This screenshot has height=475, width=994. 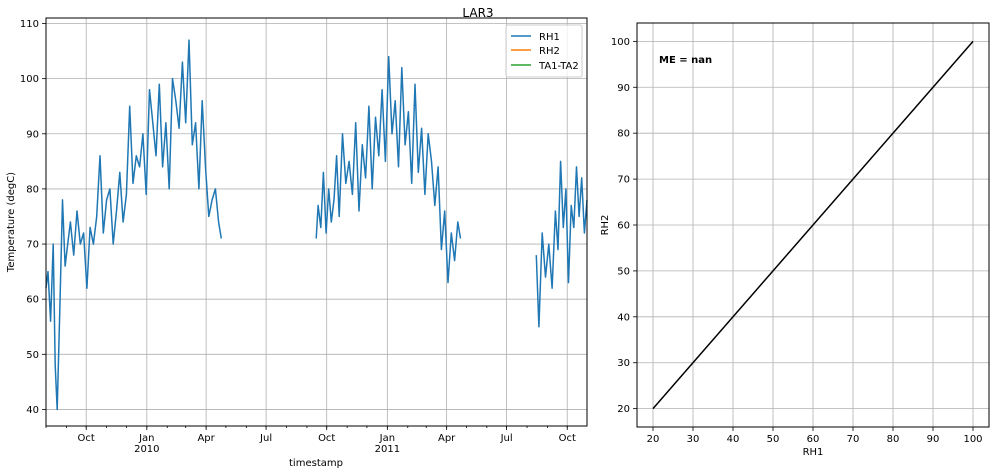 What do you see at coordinates (972, 439) in the screenshot?
I see `x-tick-label: 100` at bounding box center [972, 439].